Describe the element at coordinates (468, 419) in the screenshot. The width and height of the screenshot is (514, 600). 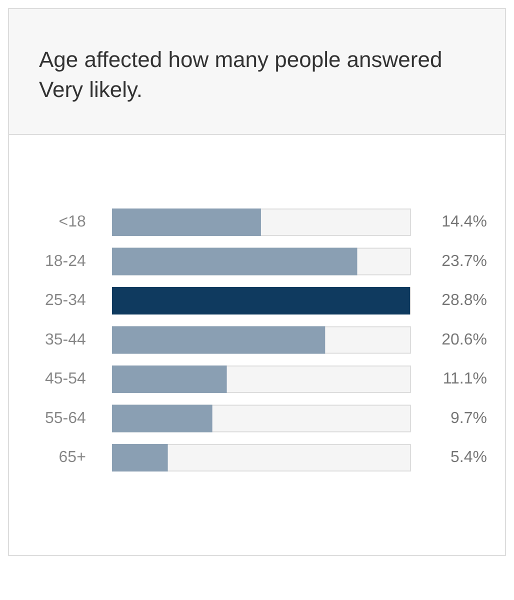
I see `data-label: 9.7%` at that location.